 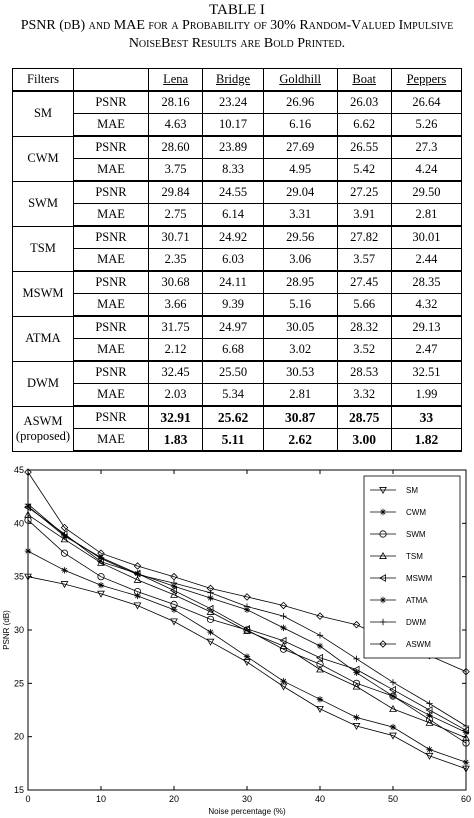 What do you see at coordinates (396, 556) in the screenshot?
I see `legend-item: TSM` at bounding box center [396, 556].